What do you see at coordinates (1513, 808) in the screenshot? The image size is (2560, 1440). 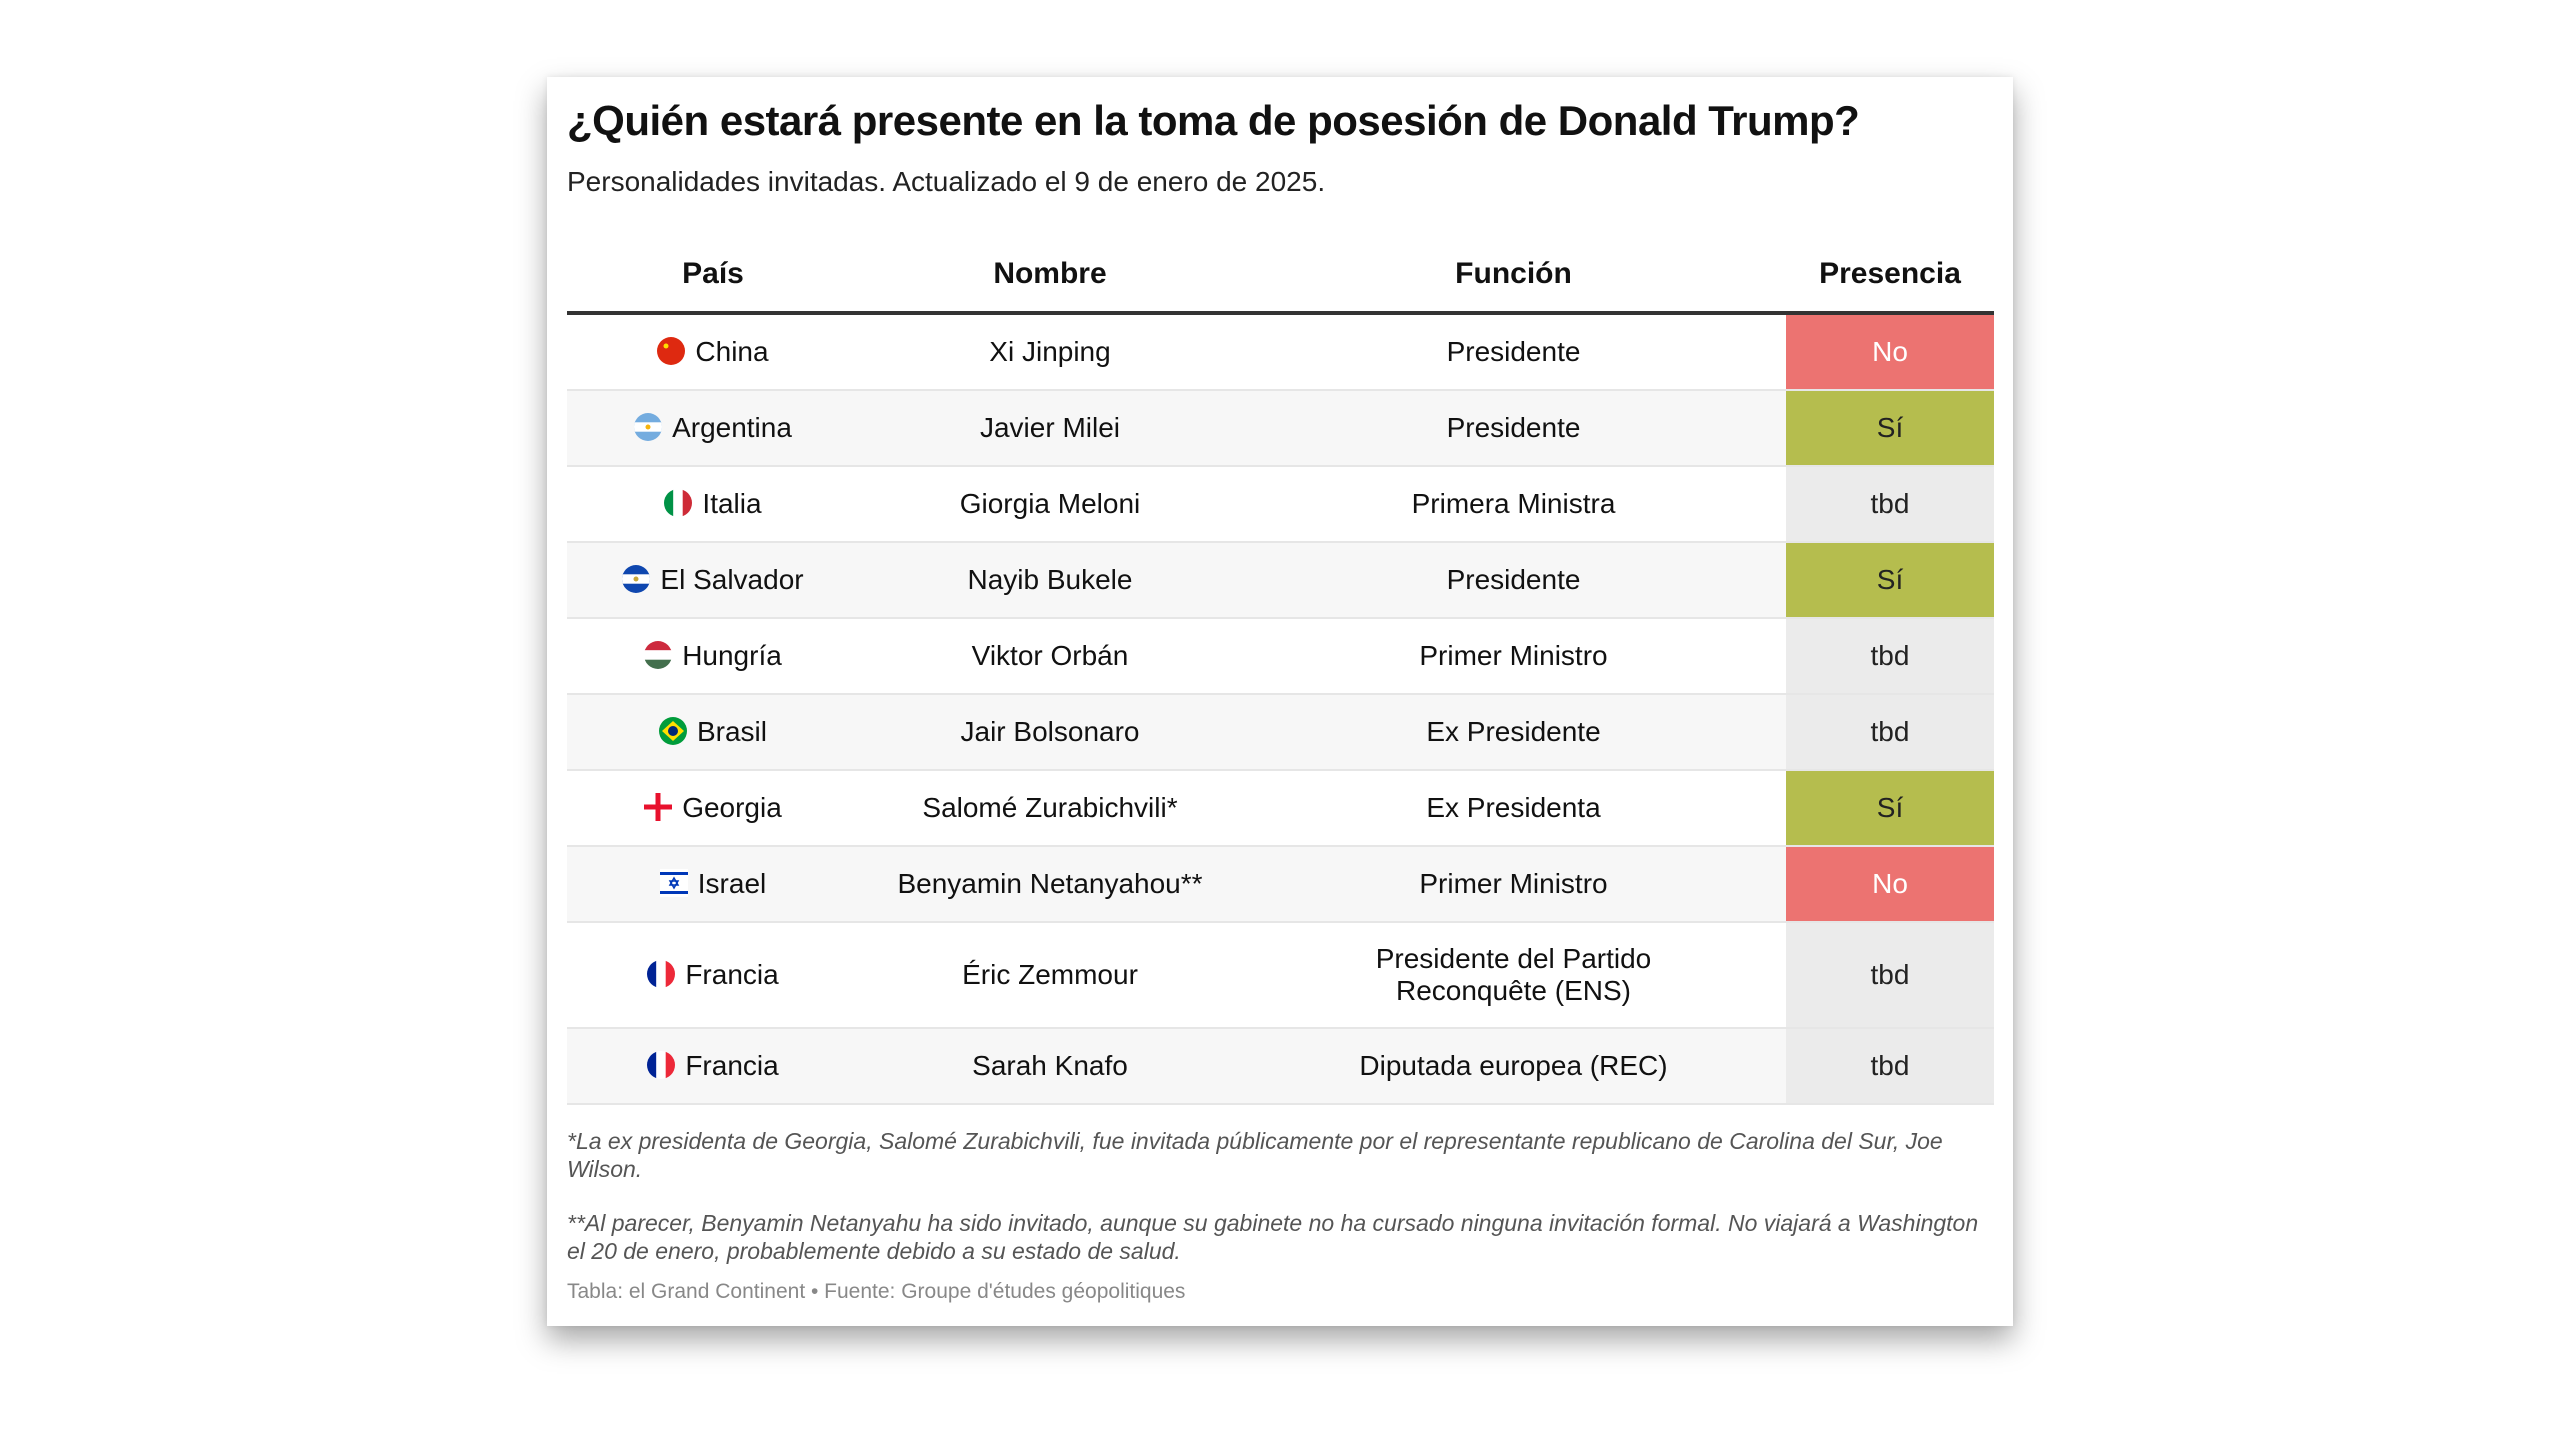 I see `role-cell: Ex Presidenta` at bounding box center [1513, 808].